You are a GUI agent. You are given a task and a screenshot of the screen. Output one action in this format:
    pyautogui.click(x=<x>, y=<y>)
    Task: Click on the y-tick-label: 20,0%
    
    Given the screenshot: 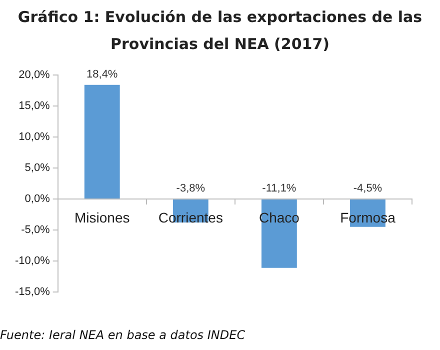 What is the action you would take?
    pyautogui.click(x=34, y=75)
    